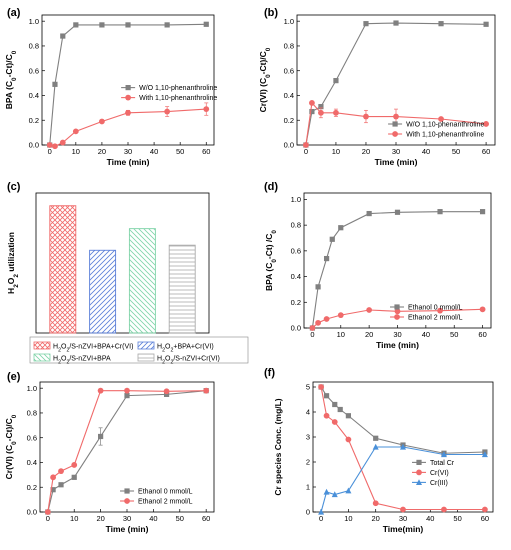  Describe the element at coordinates (271, 260) in the screenshot. I see `y-axis-label: BPA (C0-Ct) /C0` at that location.